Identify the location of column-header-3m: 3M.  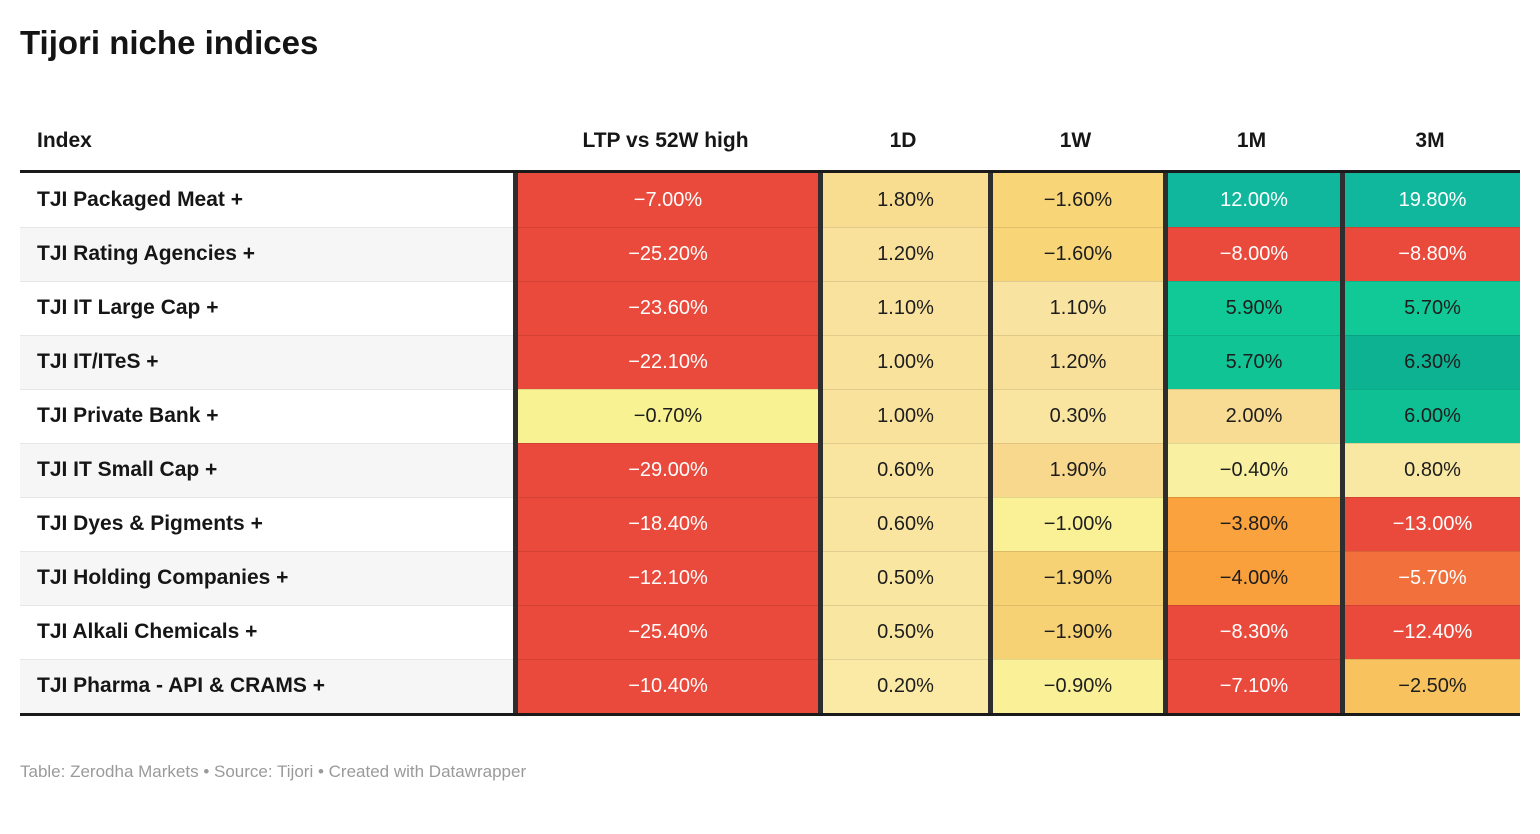
(1430, 140).